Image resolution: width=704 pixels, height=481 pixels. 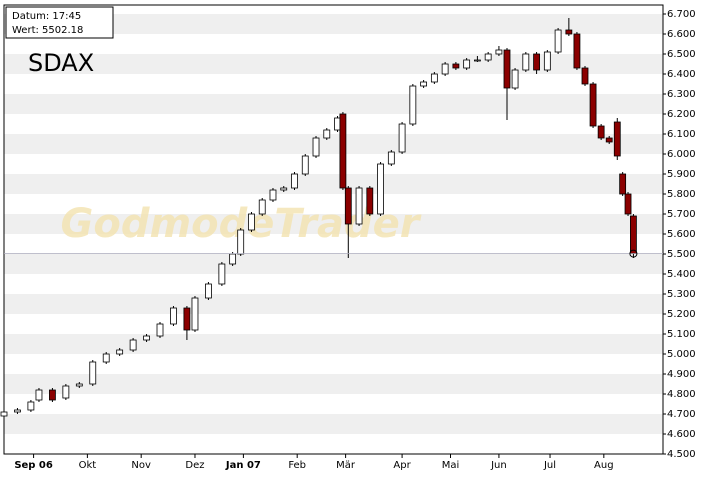 I want to click on chart-title: SDAX, so click(x=61, y=63).